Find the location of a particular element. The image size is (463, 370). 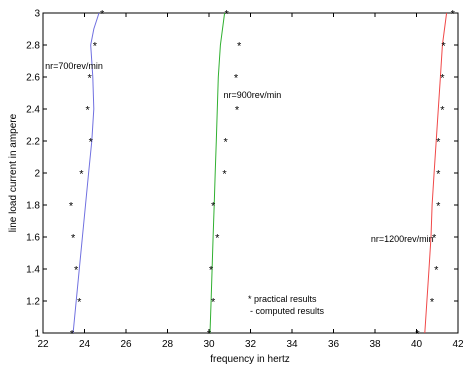

y-tick-label: 1.6 is located at coordinates (33, 238).